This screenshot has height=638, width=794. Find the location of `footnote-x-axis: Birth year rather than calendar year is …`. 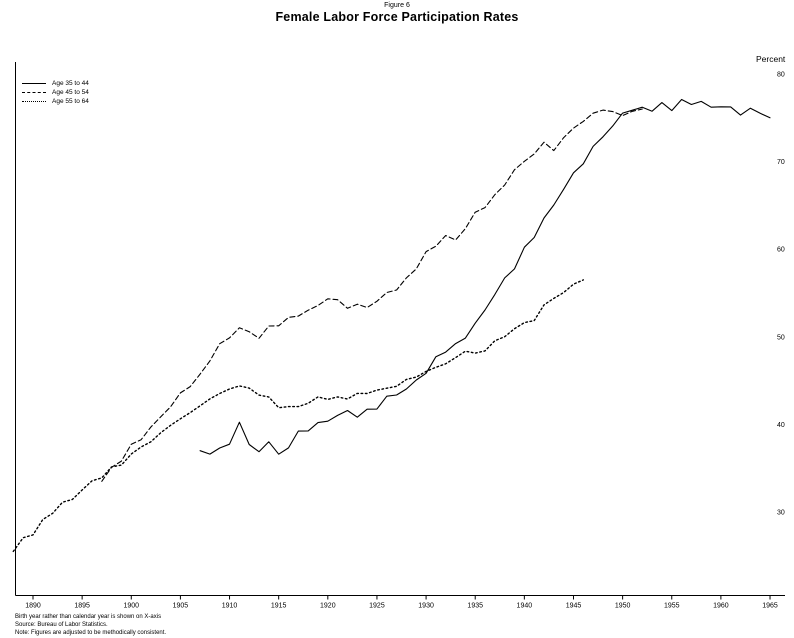

footnote-x-axis: Birth year rather than calendar year is … is located at coordinates (88, 617).